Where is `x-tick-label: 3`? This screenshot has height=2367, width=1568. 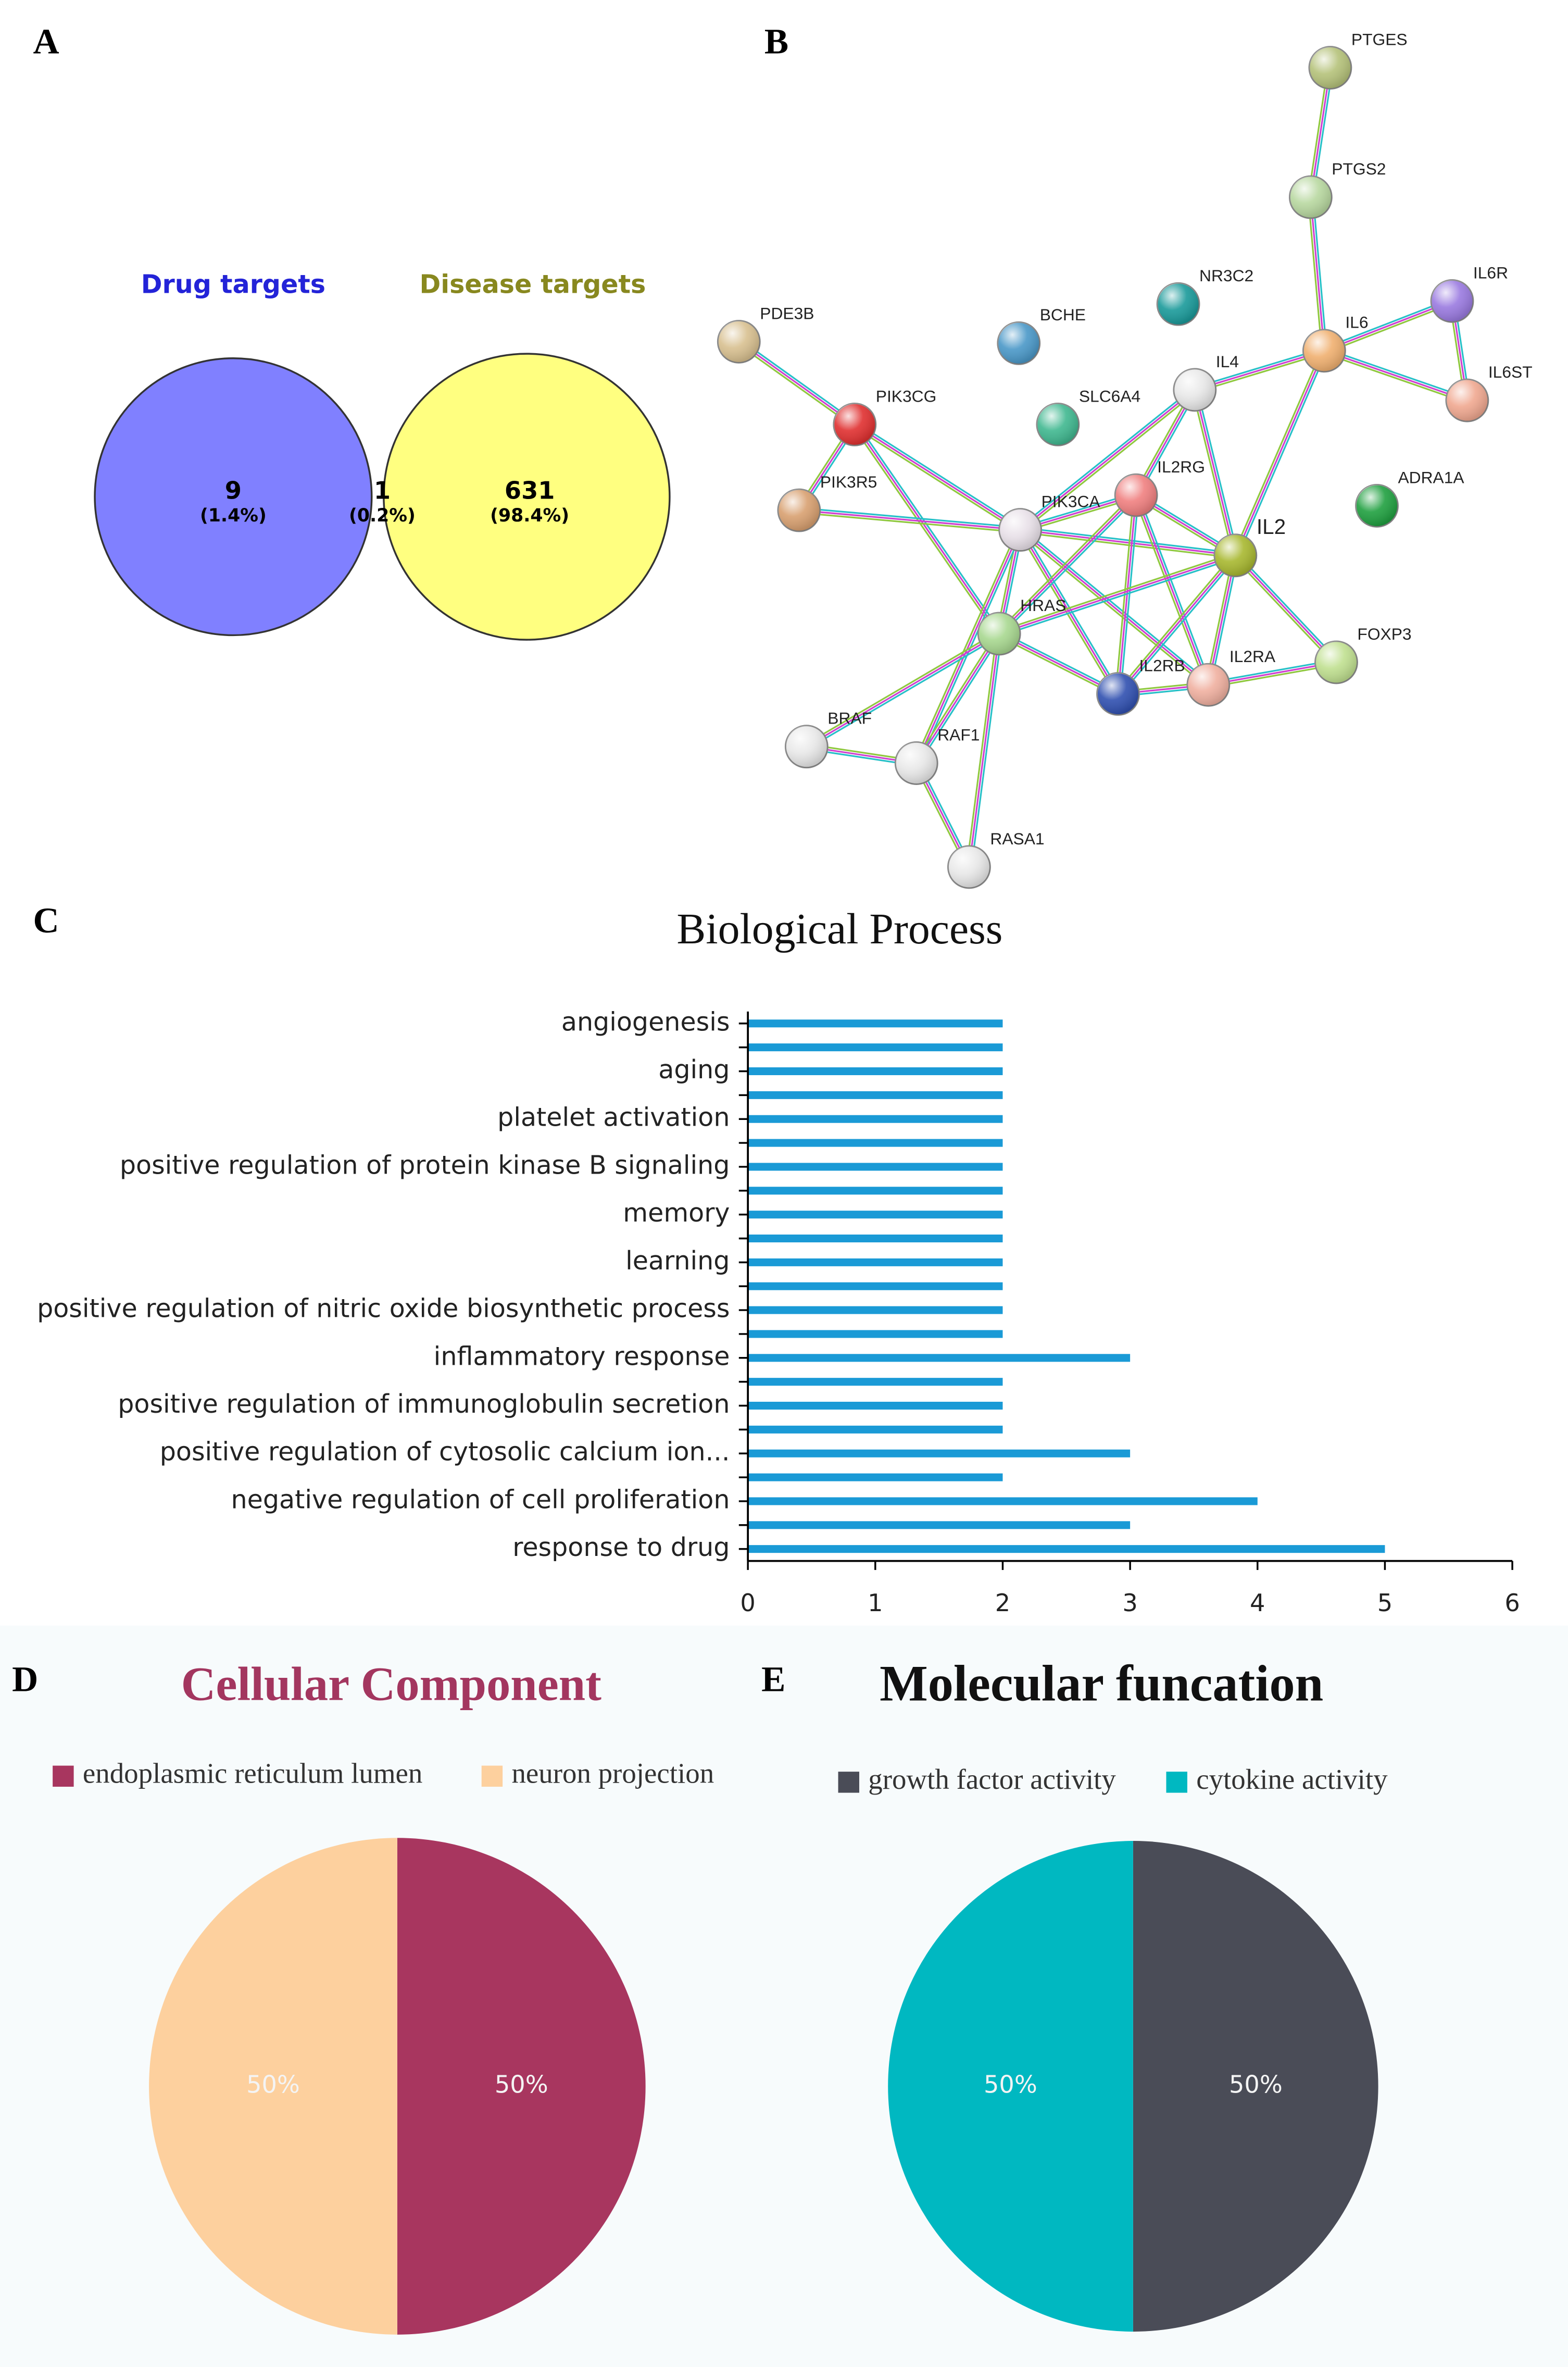 x-tick-label: 3 is located at coordinates (1129, 1603).